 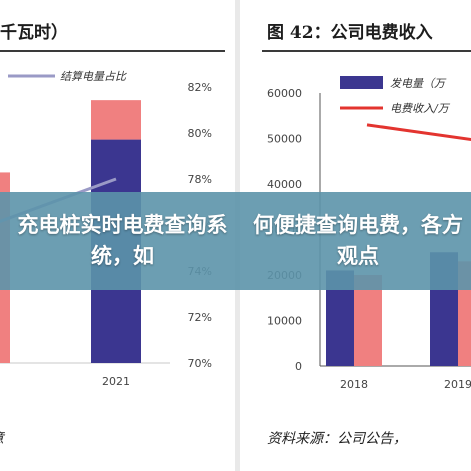 I want to click on right-y-tick-label: 60000, so click(x=284, y=93).